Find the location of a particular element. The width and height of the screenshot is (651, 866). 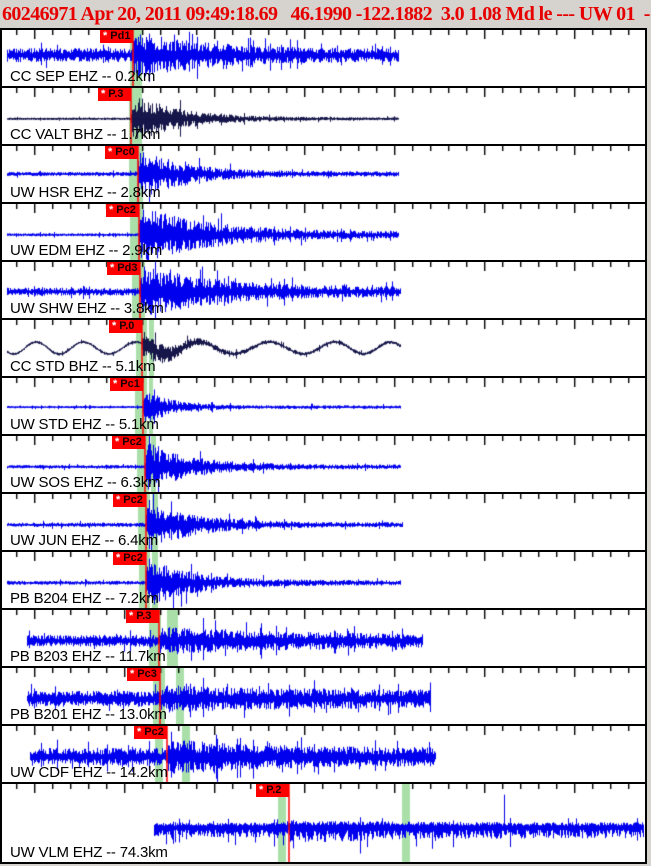

trace-panel: * P.3 CC VALT BHZ -- 1.7km is located at coordinates (323, 115).